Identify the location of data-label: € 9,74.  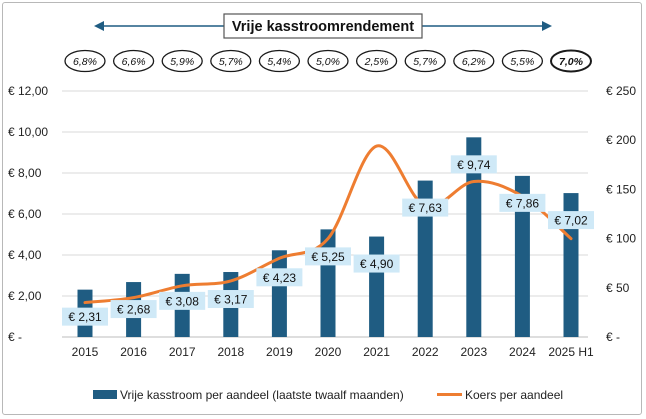
(474, 165).